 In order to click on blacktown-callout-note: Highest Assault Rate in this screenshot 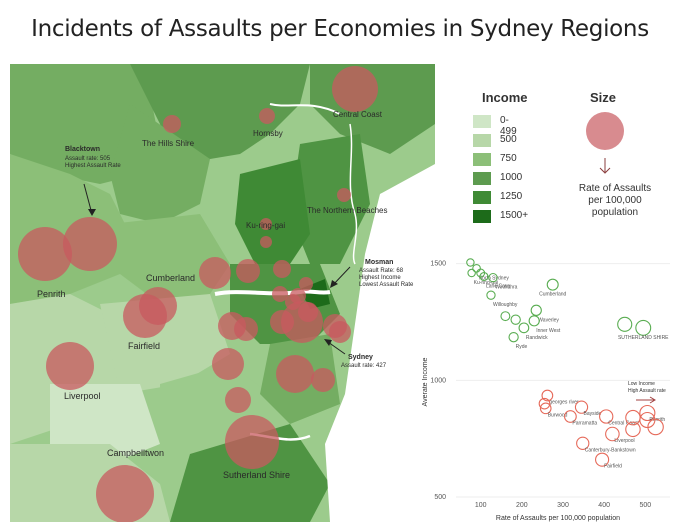, I will do `click(93, 166)`.